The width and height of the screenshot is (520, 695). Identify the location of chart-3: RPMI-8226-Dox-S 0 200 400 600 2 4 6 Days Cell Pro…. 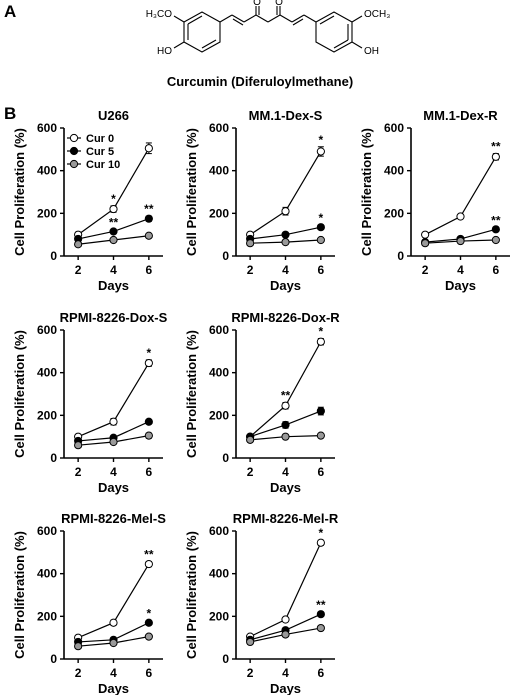
(90, 402).